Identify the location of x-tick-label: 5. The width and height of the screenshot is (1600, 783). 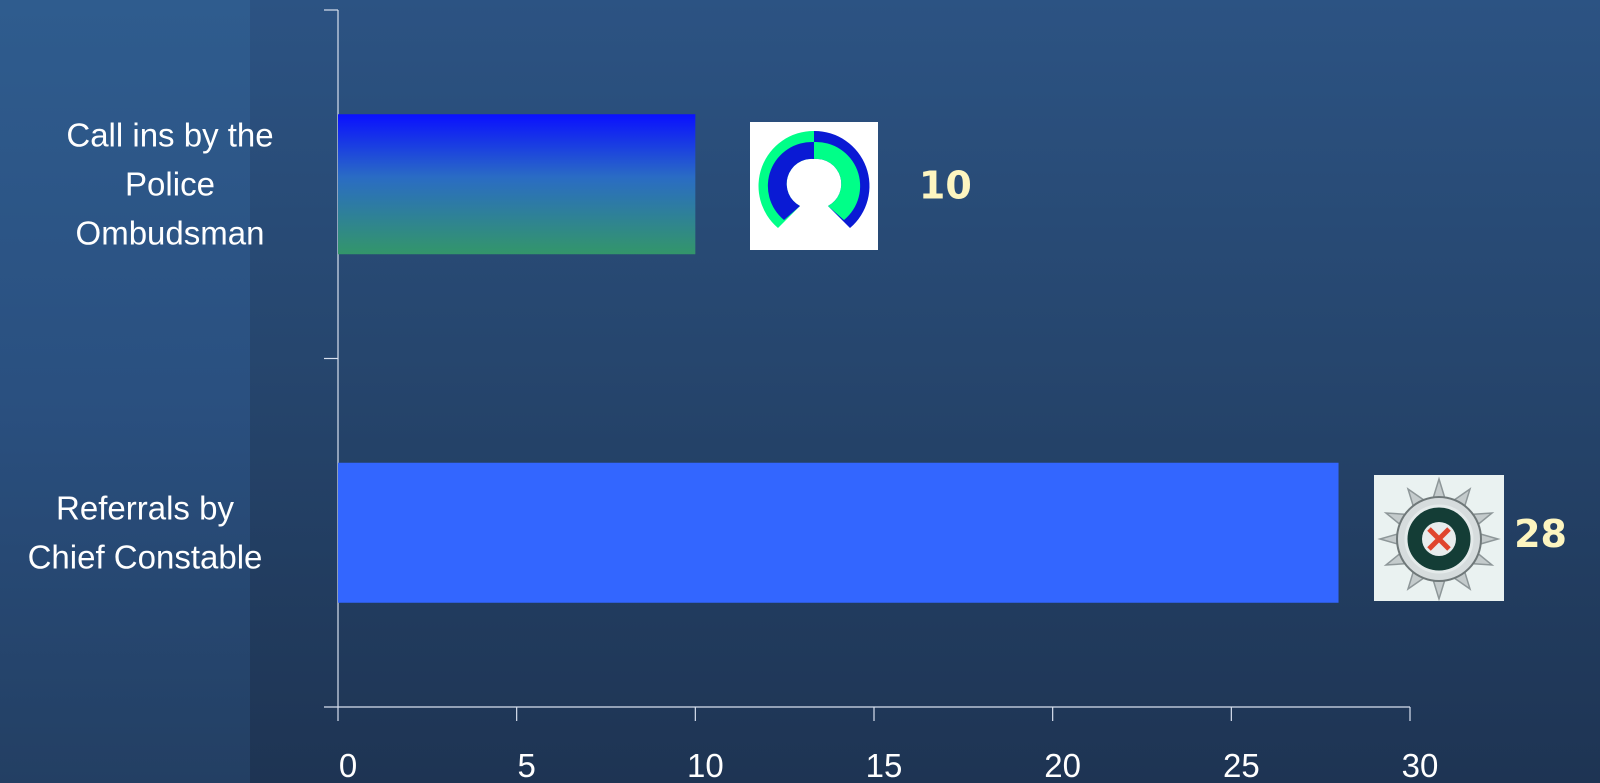
(526, 765).